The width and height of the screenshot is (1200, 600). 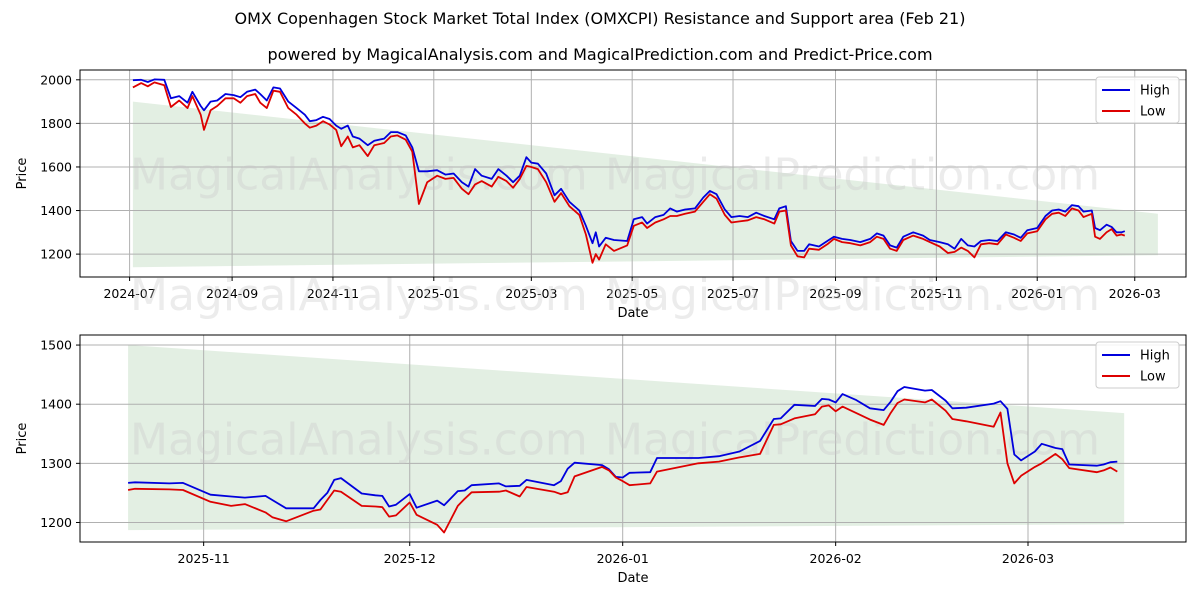 What do you see at coordinates (56, 123) in the screenshot?
I see `y-tick-label: 1800` at bounding box center [56, 123].